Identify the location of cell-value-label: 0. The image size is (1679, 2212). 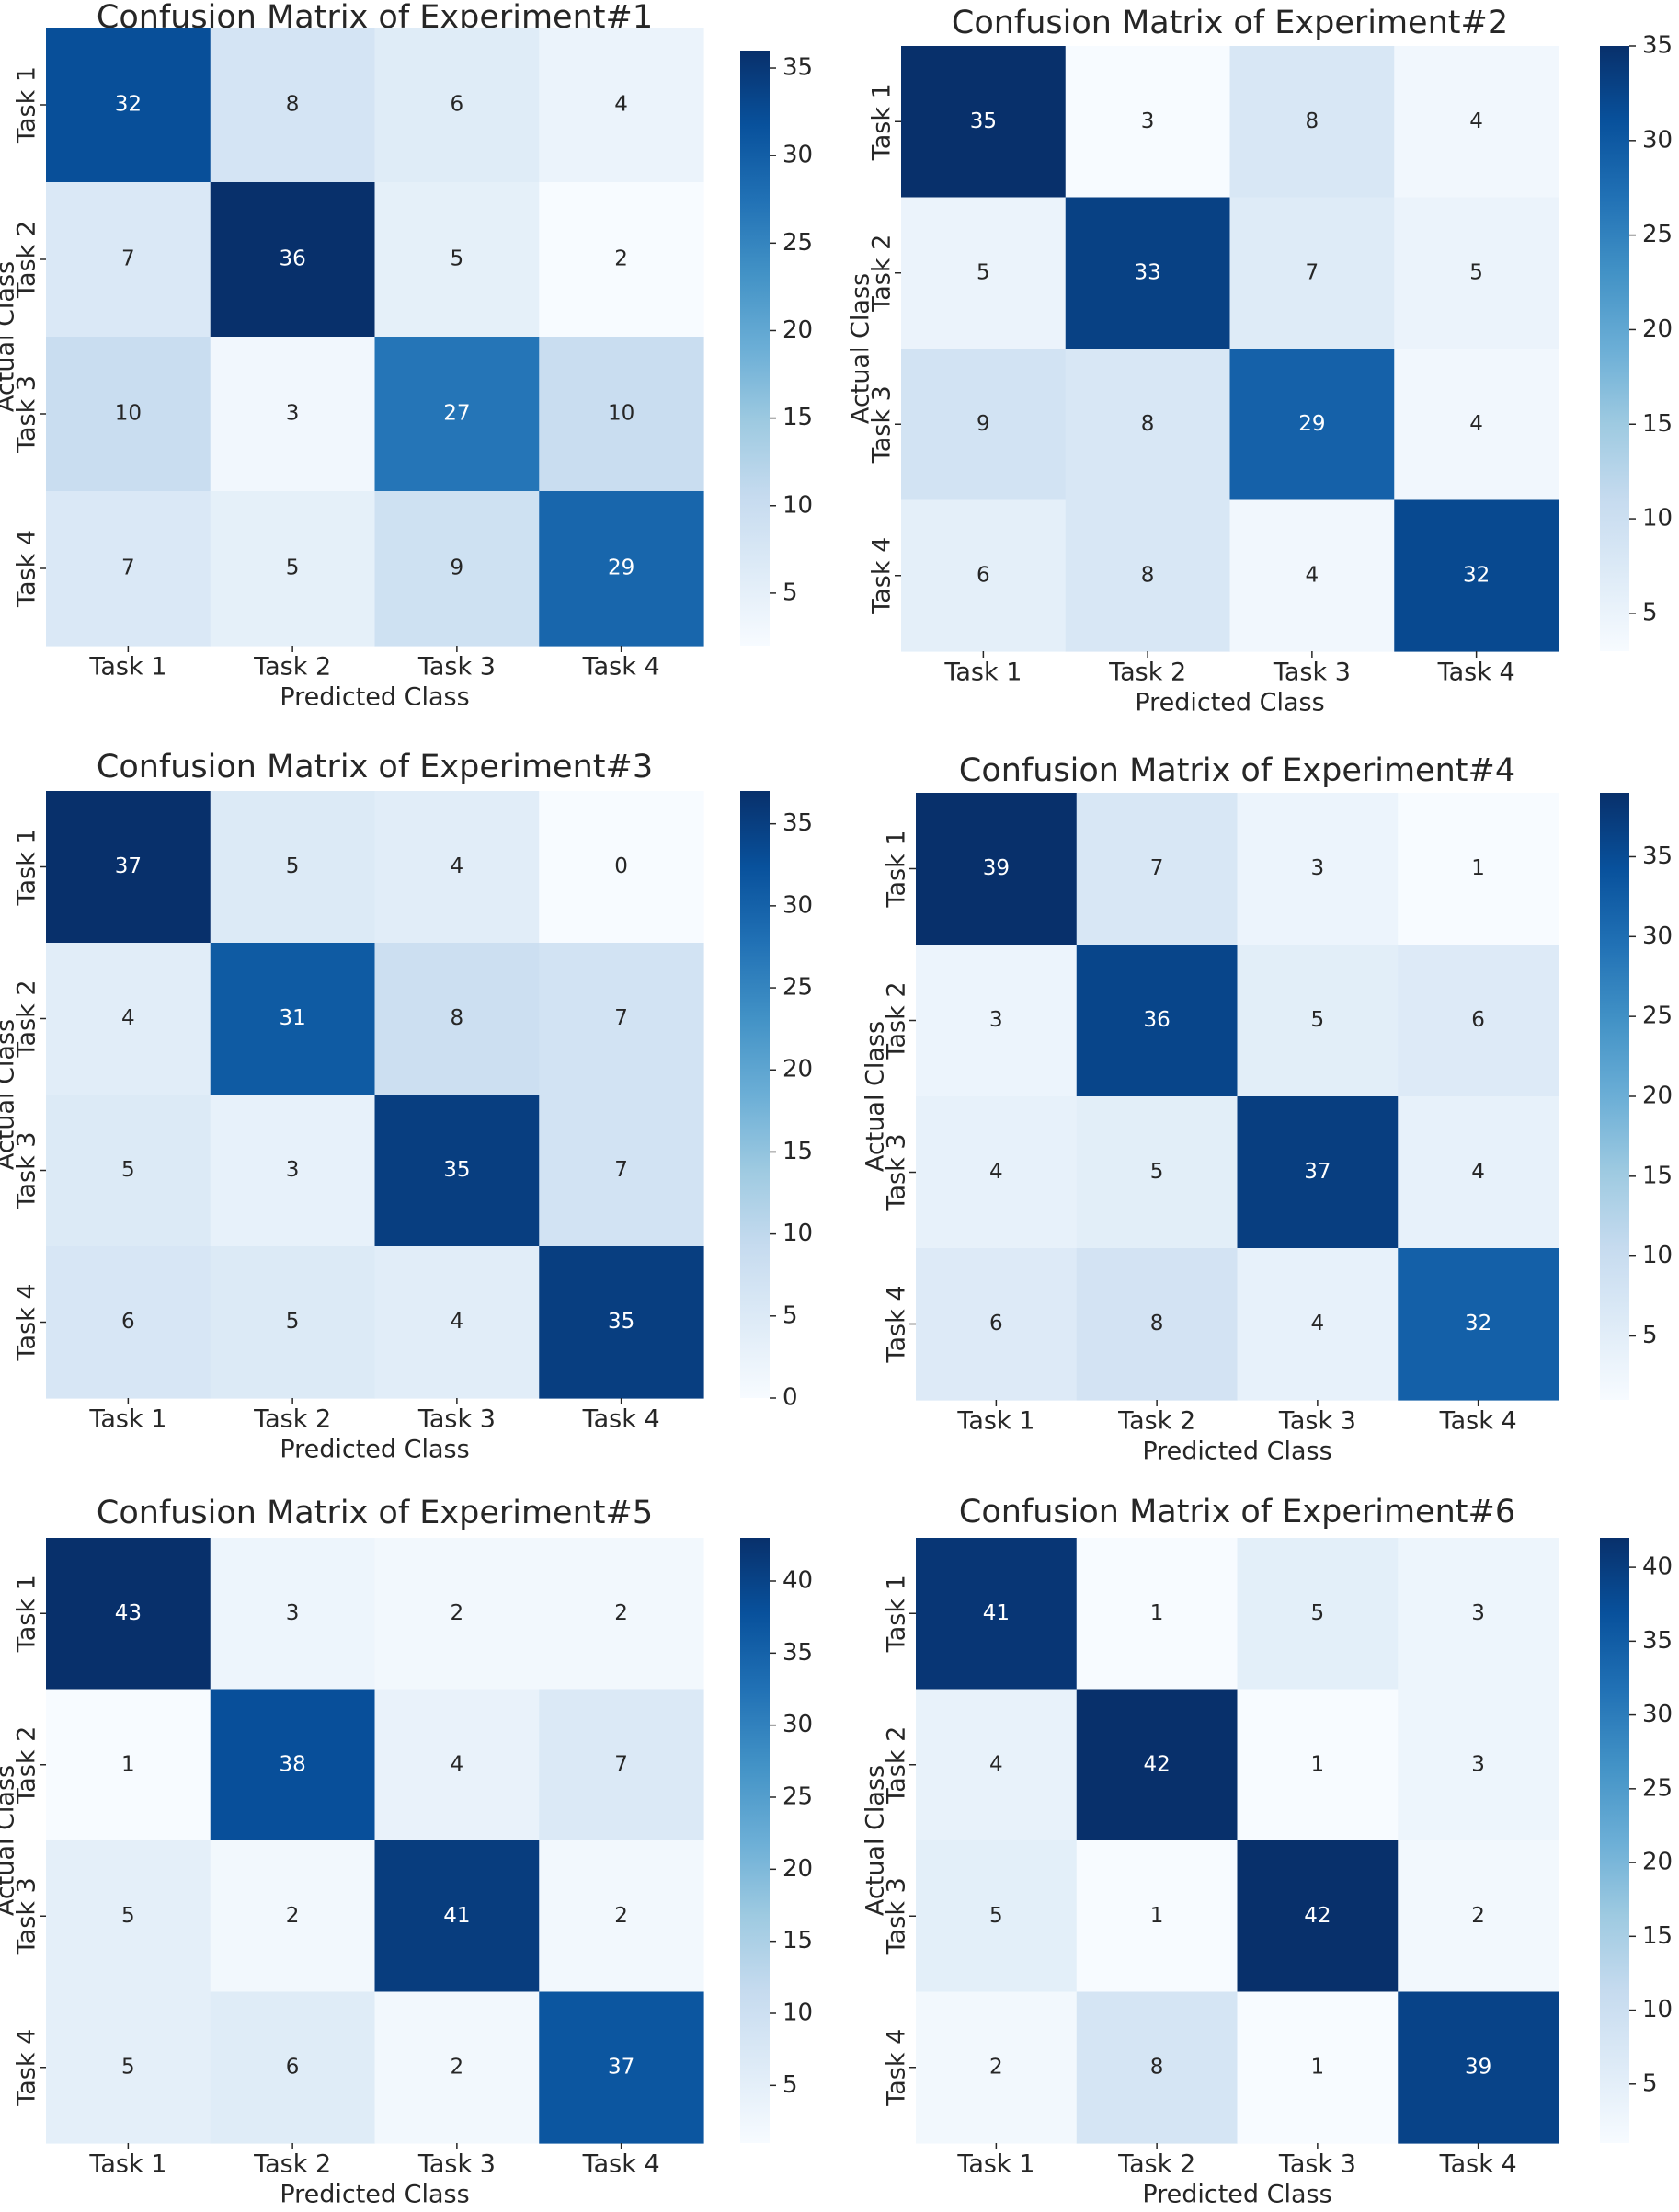
(621, 866).